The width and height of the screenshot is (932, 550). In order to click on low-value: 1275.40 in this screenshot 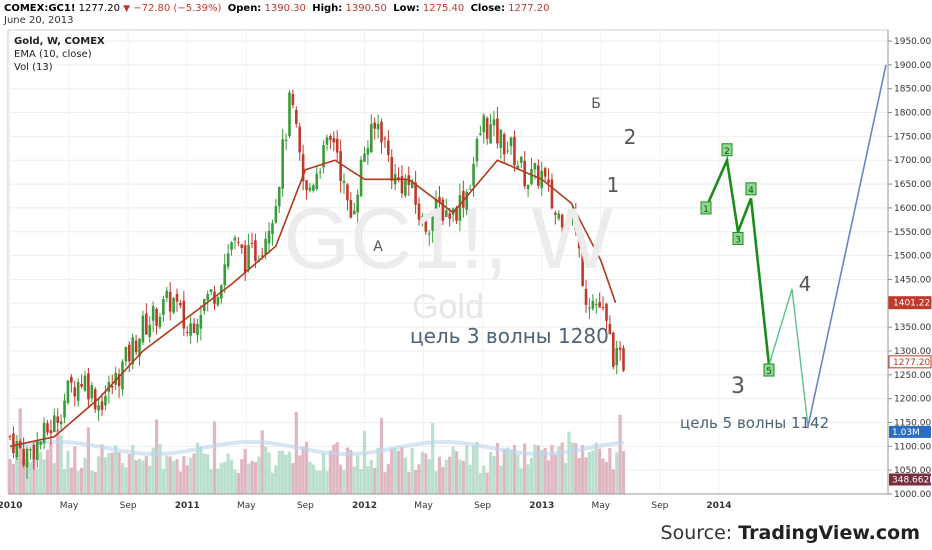, I will do `click(443, 8)`.